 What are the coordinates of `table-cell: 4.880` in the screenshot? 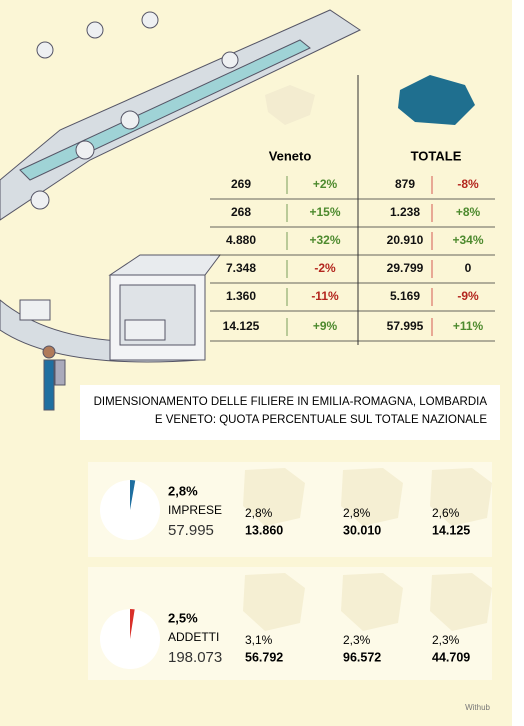 It's located at (241, 240).